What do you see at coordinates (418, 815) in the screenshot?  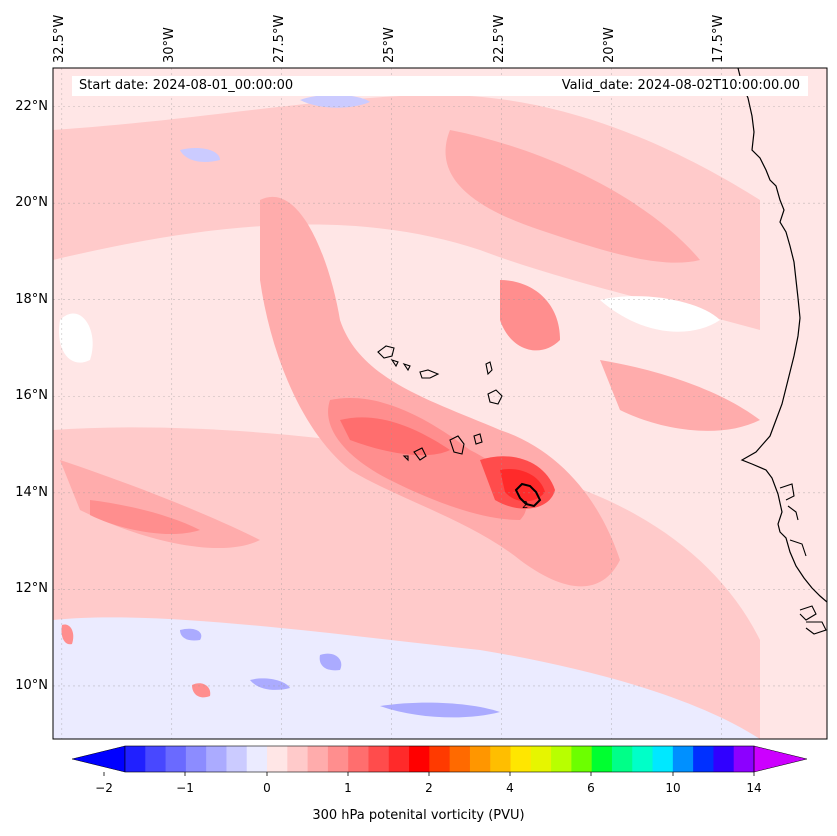 I see `colorbar-label: 300 hPa potenital vorticity (PVU)` at bounding box center [418, 815].